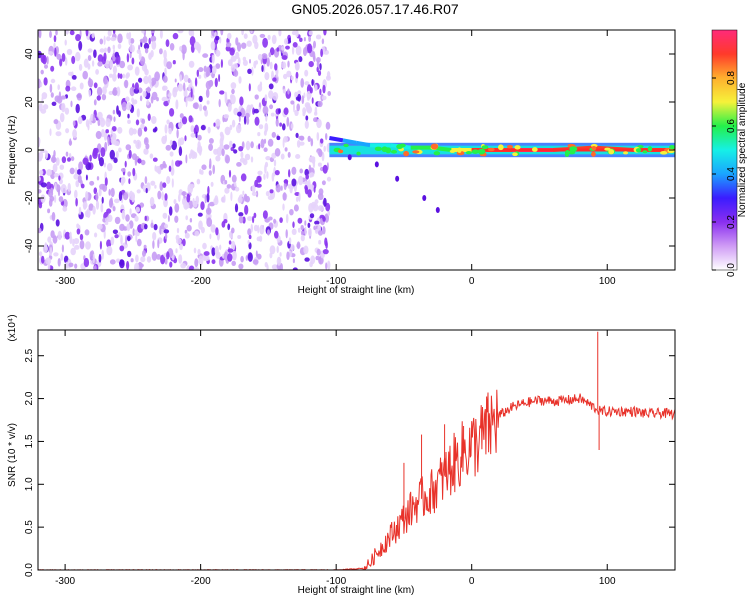  Describe the element at coordinates (29, 197) in the screenshot. I see `spectrogram-y-tick-label: -20` at that location.